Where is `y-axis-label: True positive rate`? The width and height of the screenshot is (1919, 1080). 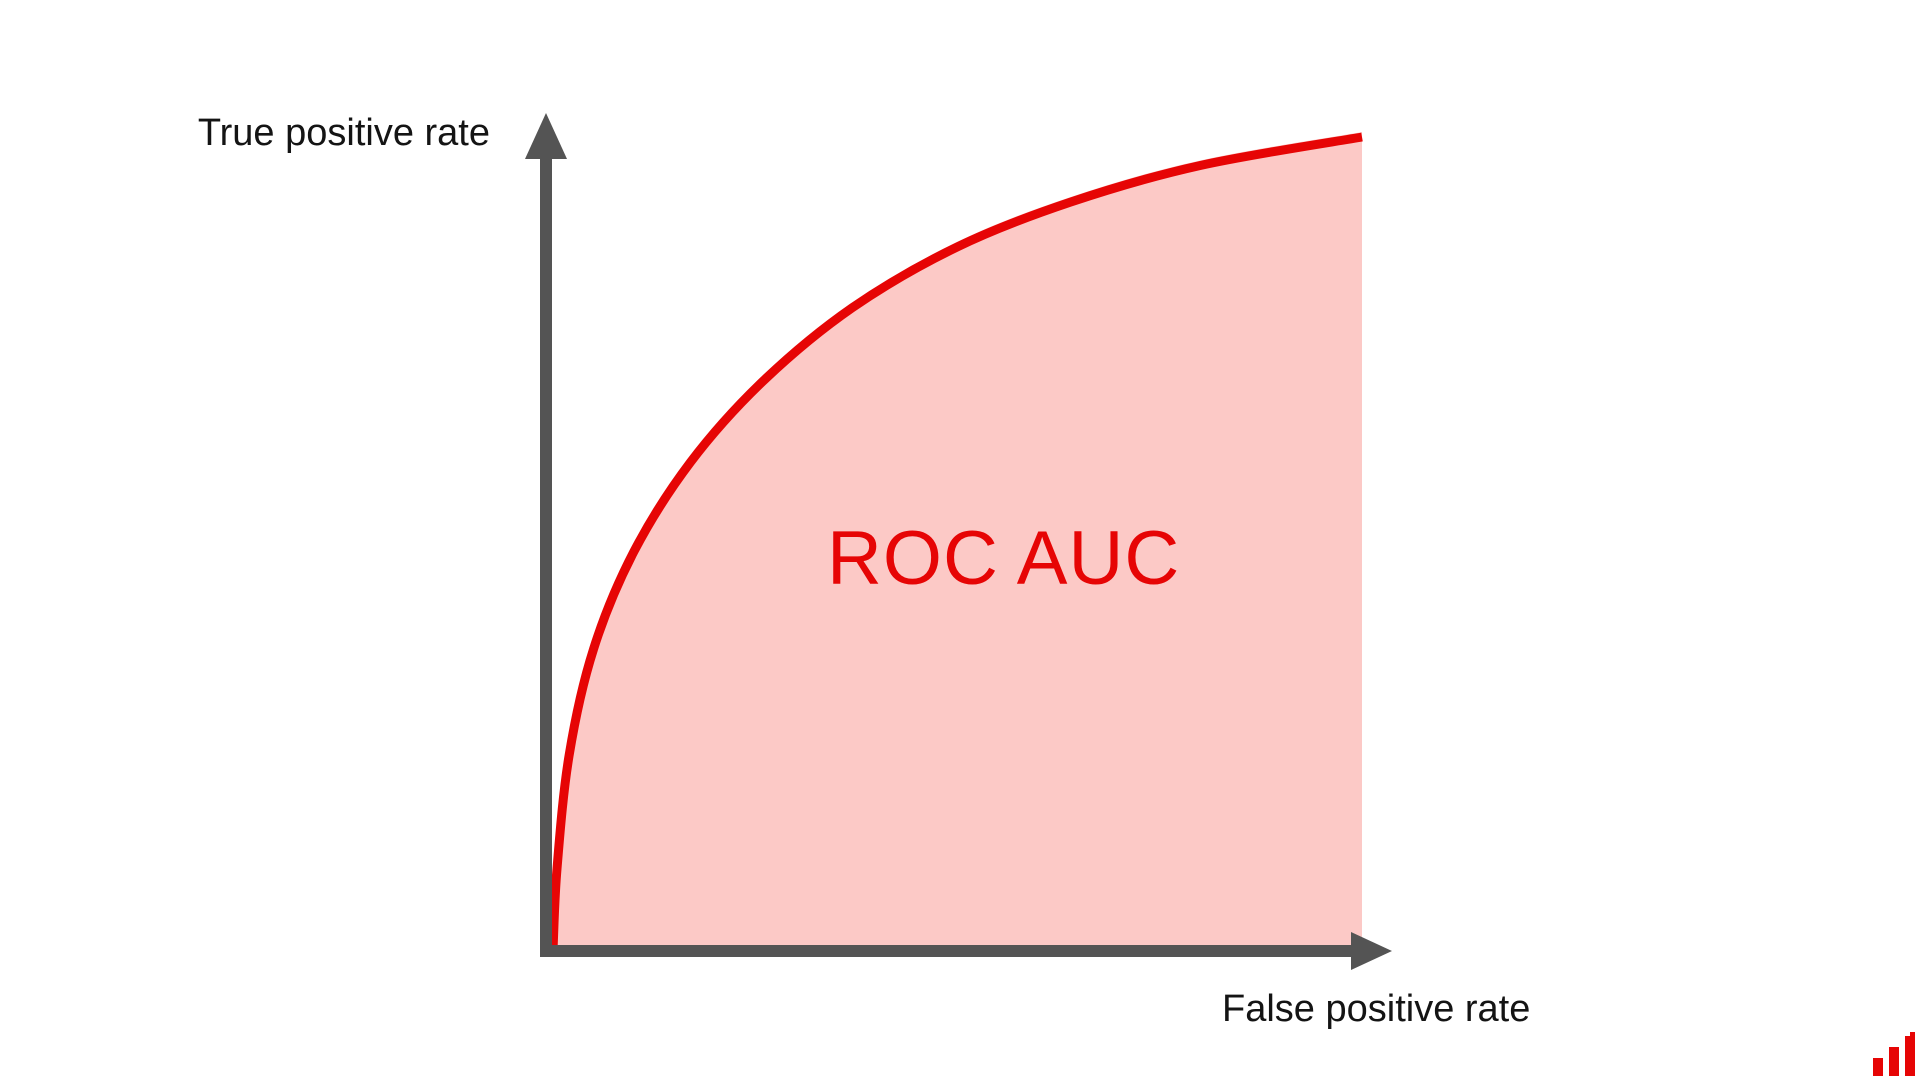 y-axis-label: True positive rate is located at coordinates (343, 133).